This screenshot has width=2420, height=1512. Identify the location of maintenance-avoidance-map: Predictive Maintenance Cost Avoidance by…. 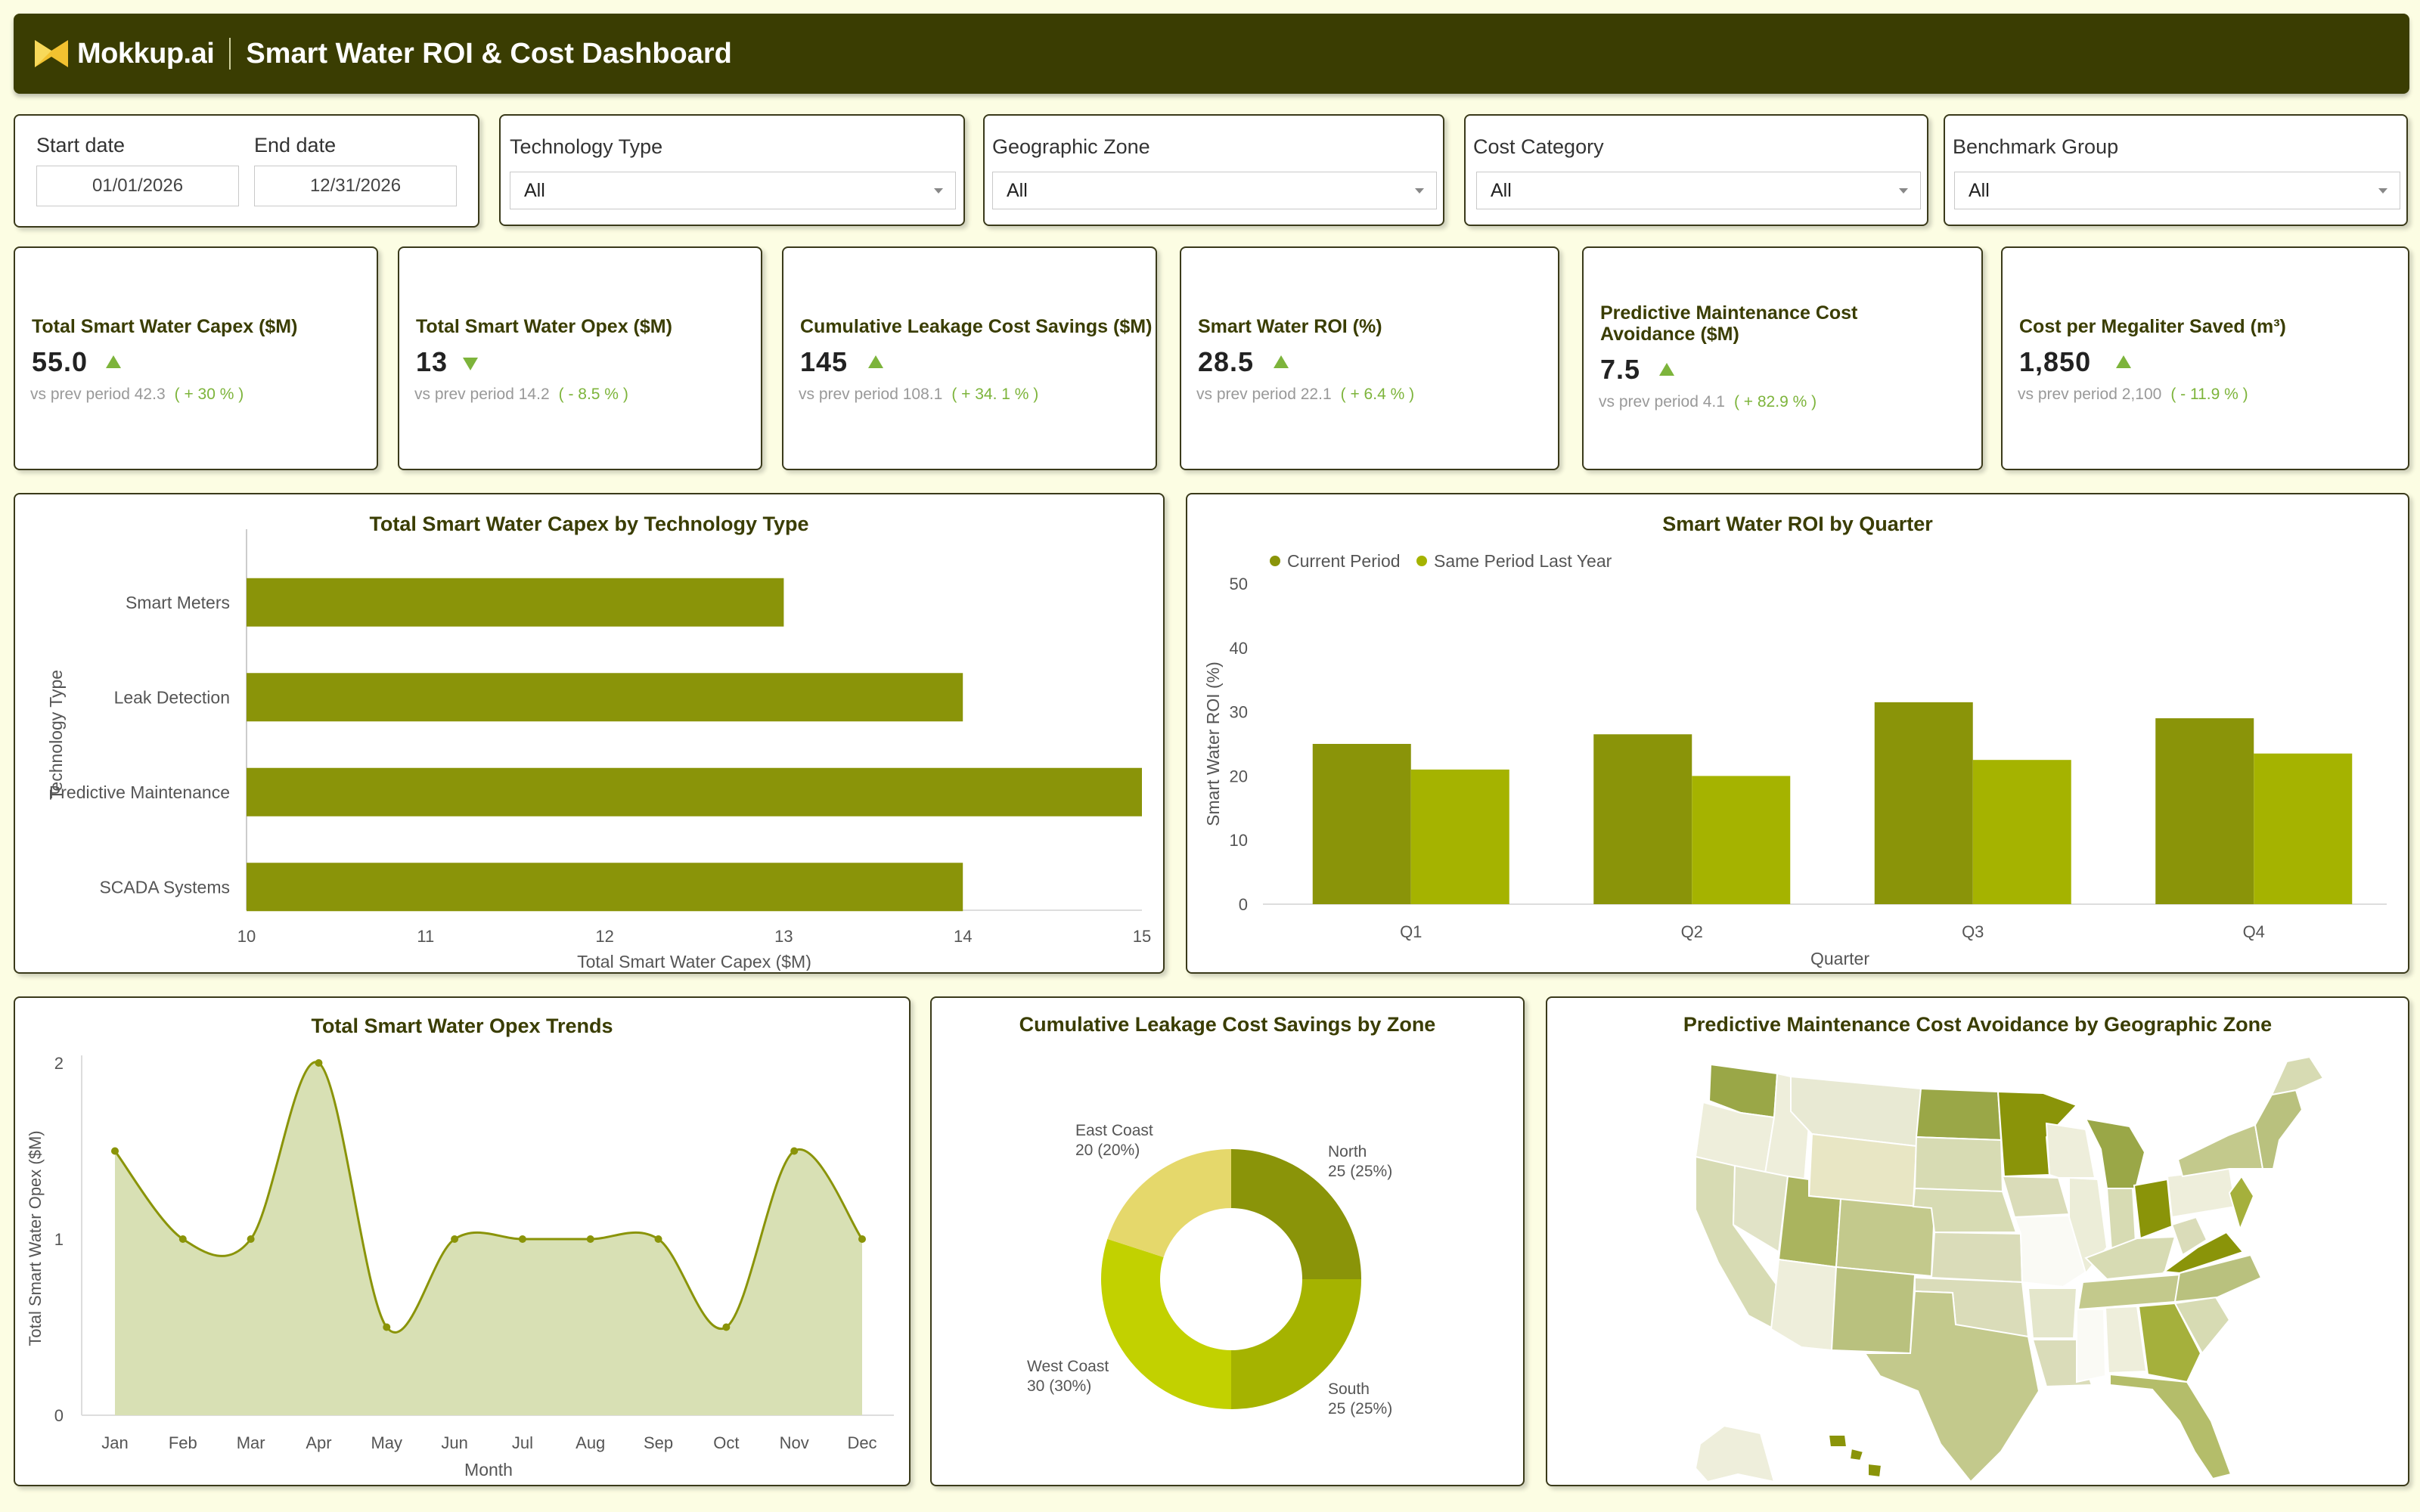
(1977, 1241).